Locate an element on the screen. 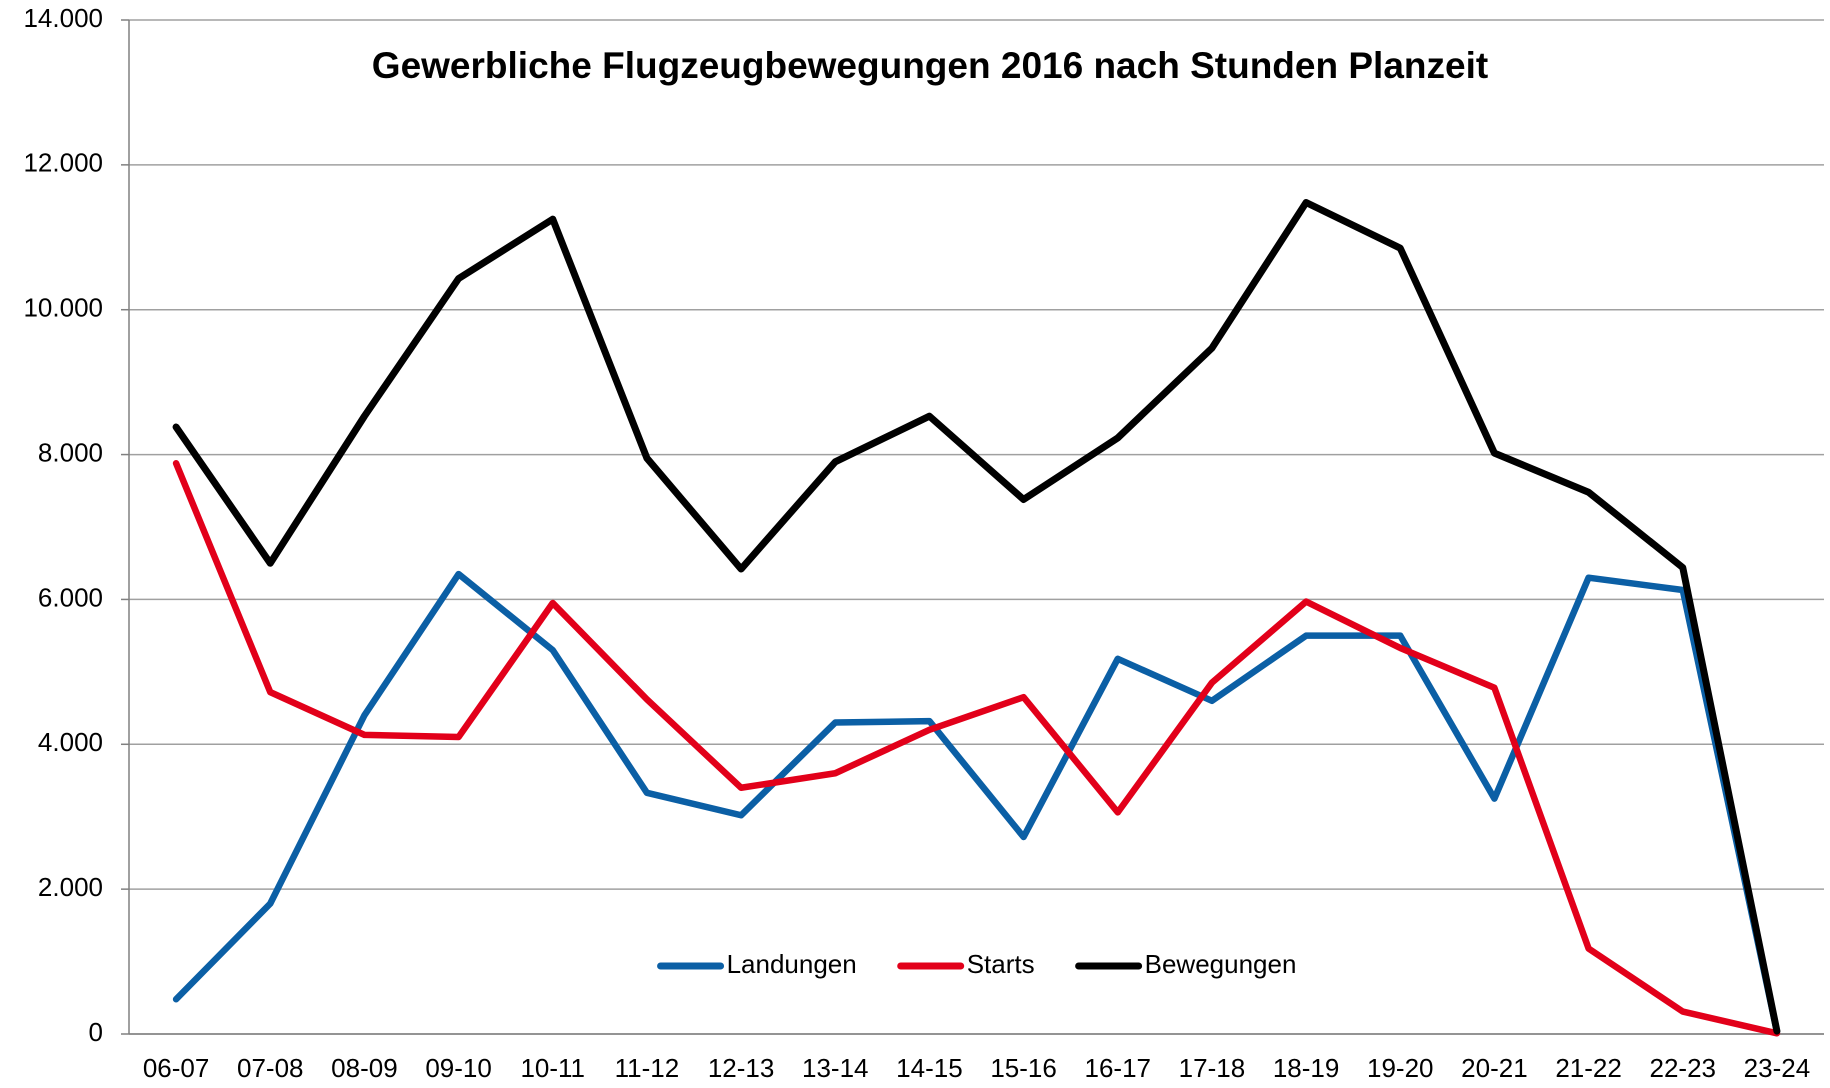 The width and height of the screenshot is (1830, 1088). y-tick-label: 0 is located at coordinates (96, 1032).